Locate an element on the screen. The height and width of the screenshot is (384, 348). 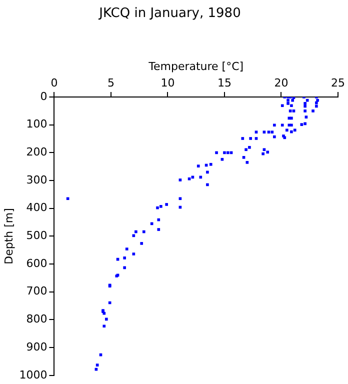
y-tick-label: 400 is located at coordinates (37, 207).